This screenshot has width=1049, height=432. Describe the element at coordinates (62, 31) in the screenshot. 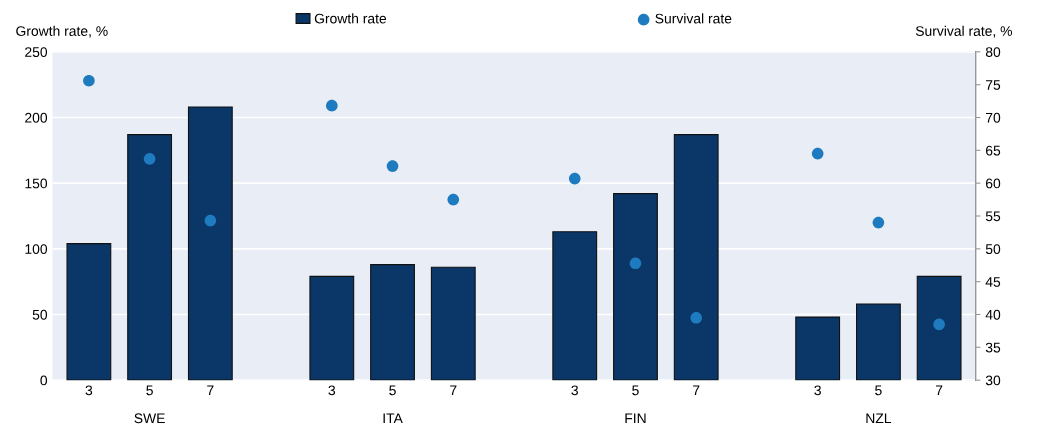

I see `y-axis-title: Growth rate, %` at that location.